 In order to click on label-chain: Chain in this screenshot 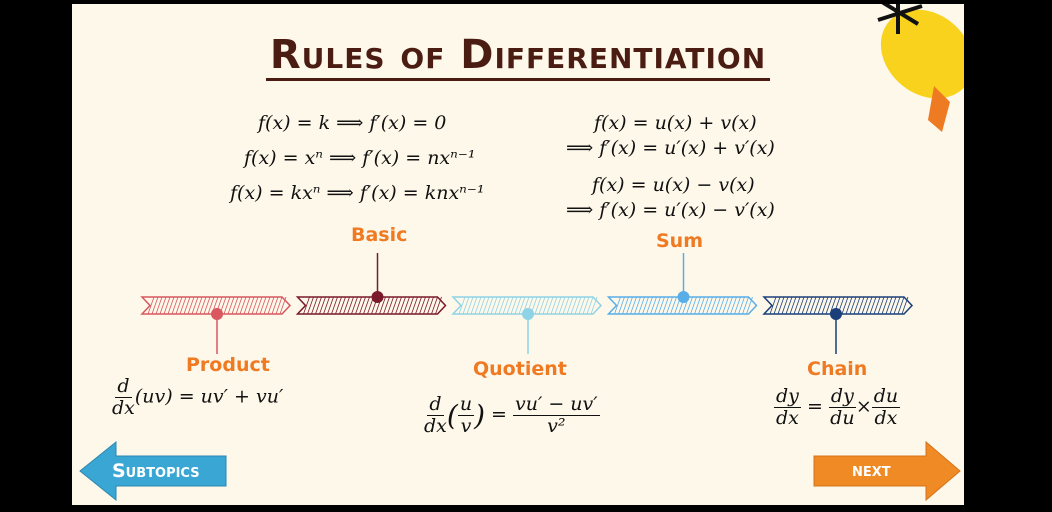, I will do `click(837, 369)`.